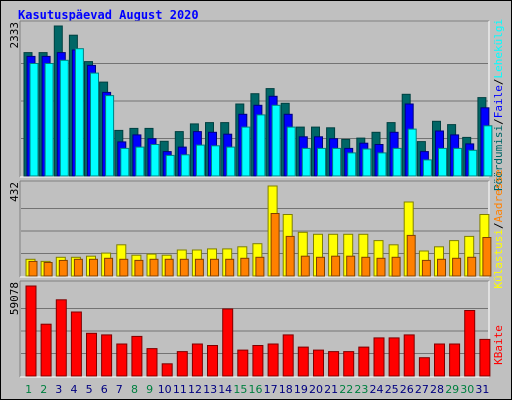  What do you see at coordinates (316, 389) in the screenshot?
I see `x-tick-label: 20` at bounding box center [316, 389].